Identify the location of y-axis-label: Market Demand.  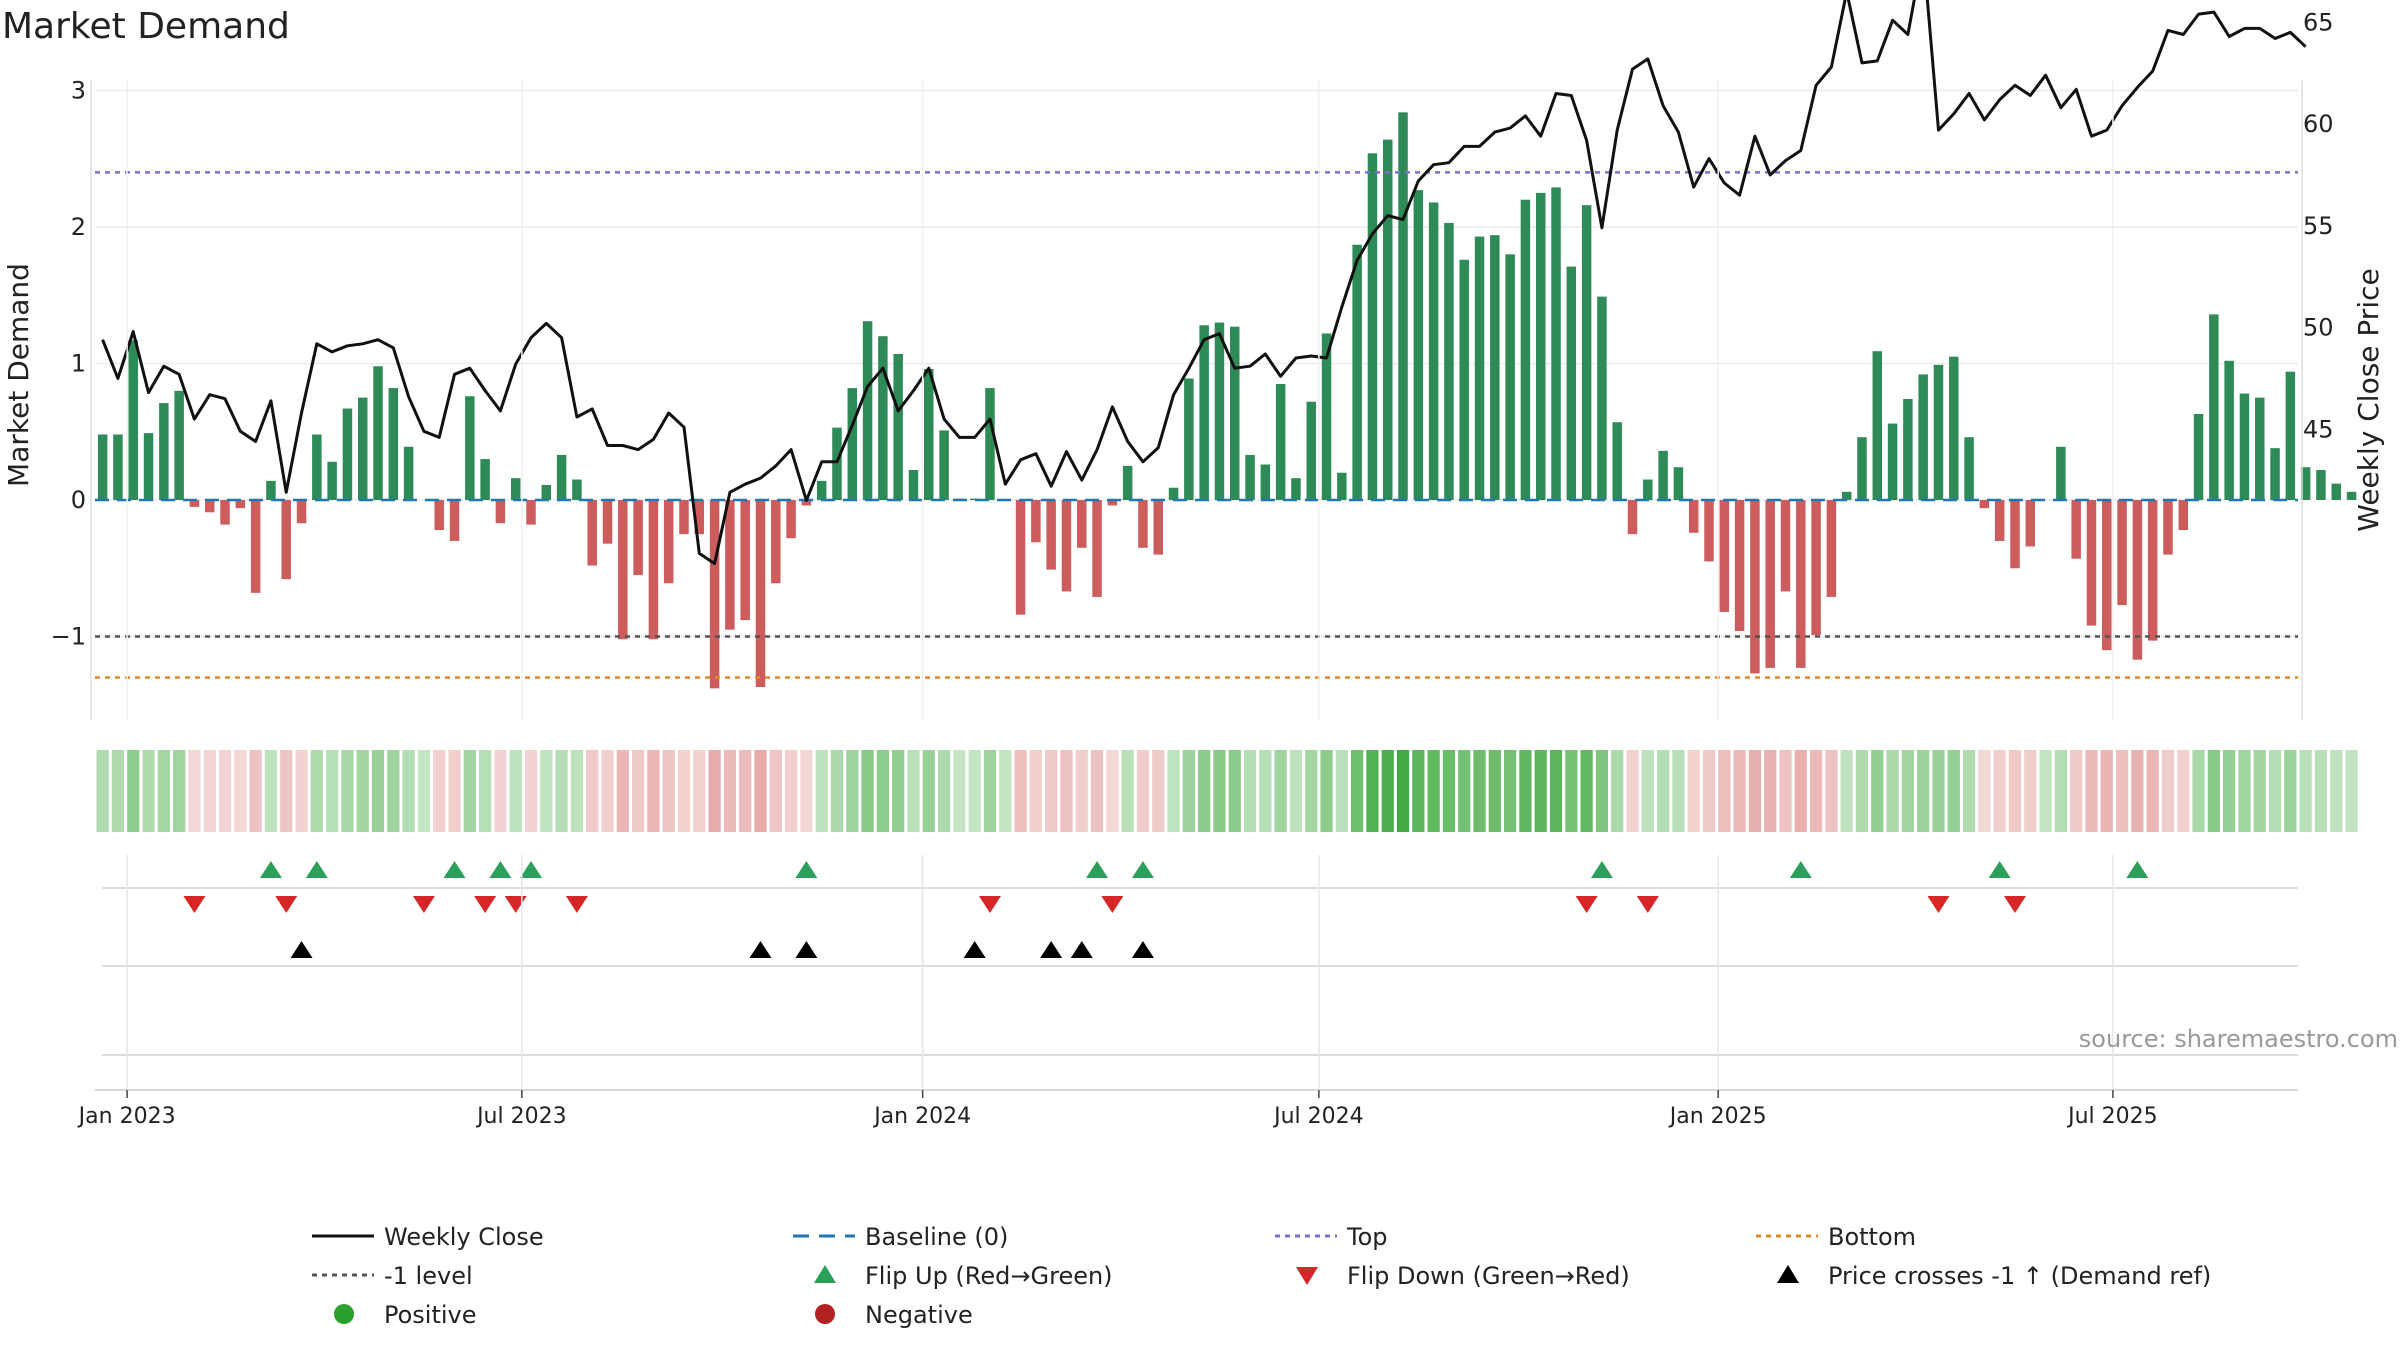
(18, 375).